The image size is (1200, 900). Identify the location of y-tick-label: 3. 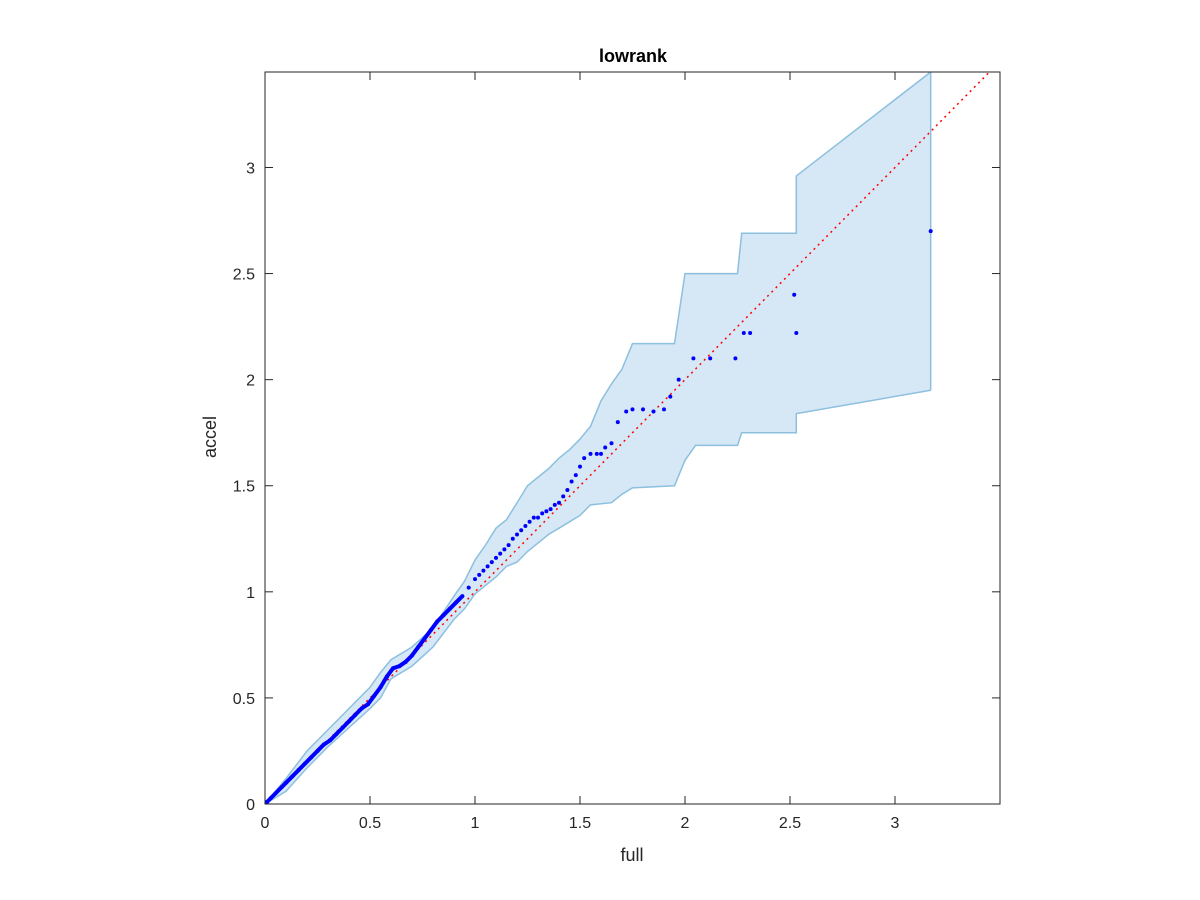
(250, 168).